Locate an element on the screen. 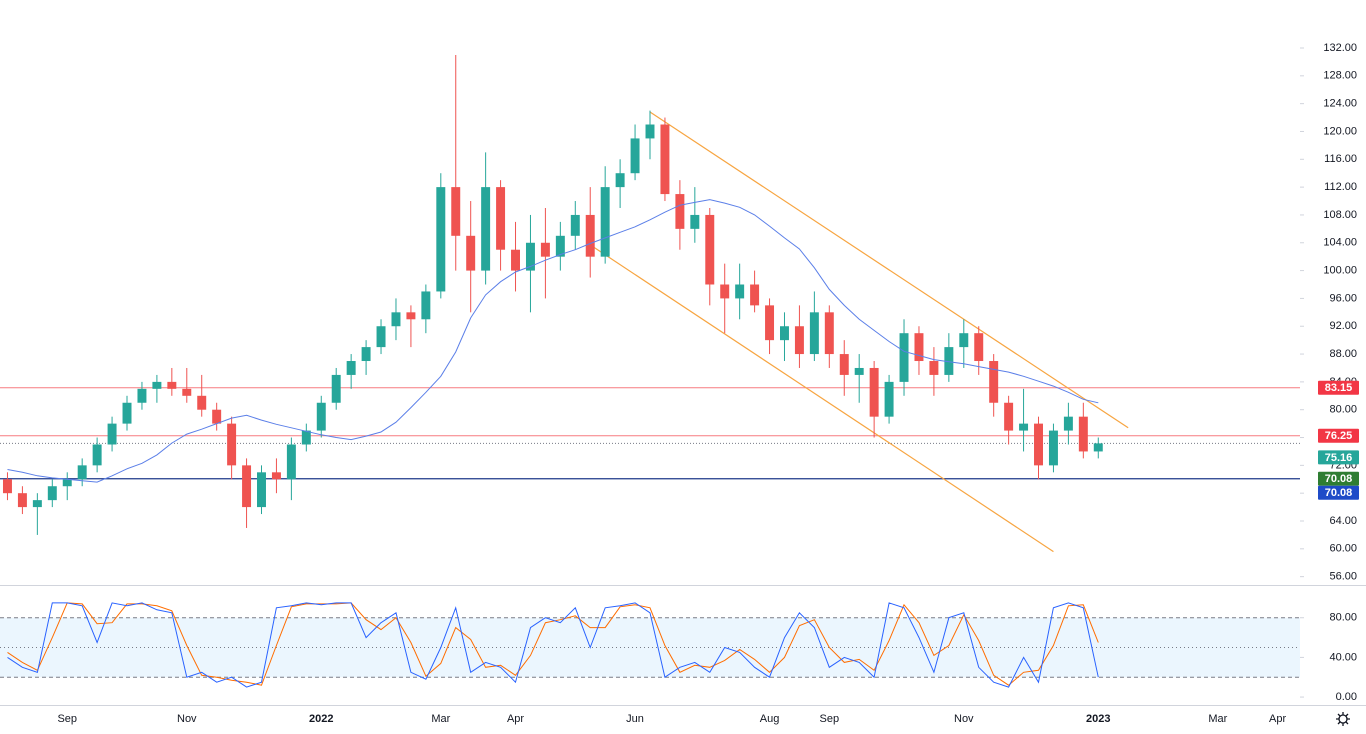  y-tick-label: 108.00 is located at coordinates (1340, 215).